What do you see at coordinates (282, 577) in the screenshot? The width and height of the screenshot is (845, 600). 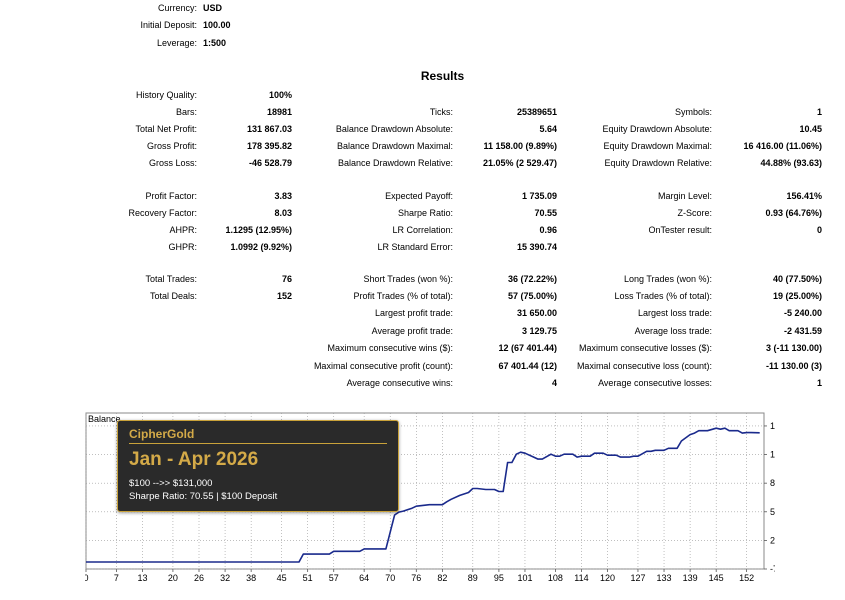 I see `x-tick-label: 45` at bounding box center [282, 577].